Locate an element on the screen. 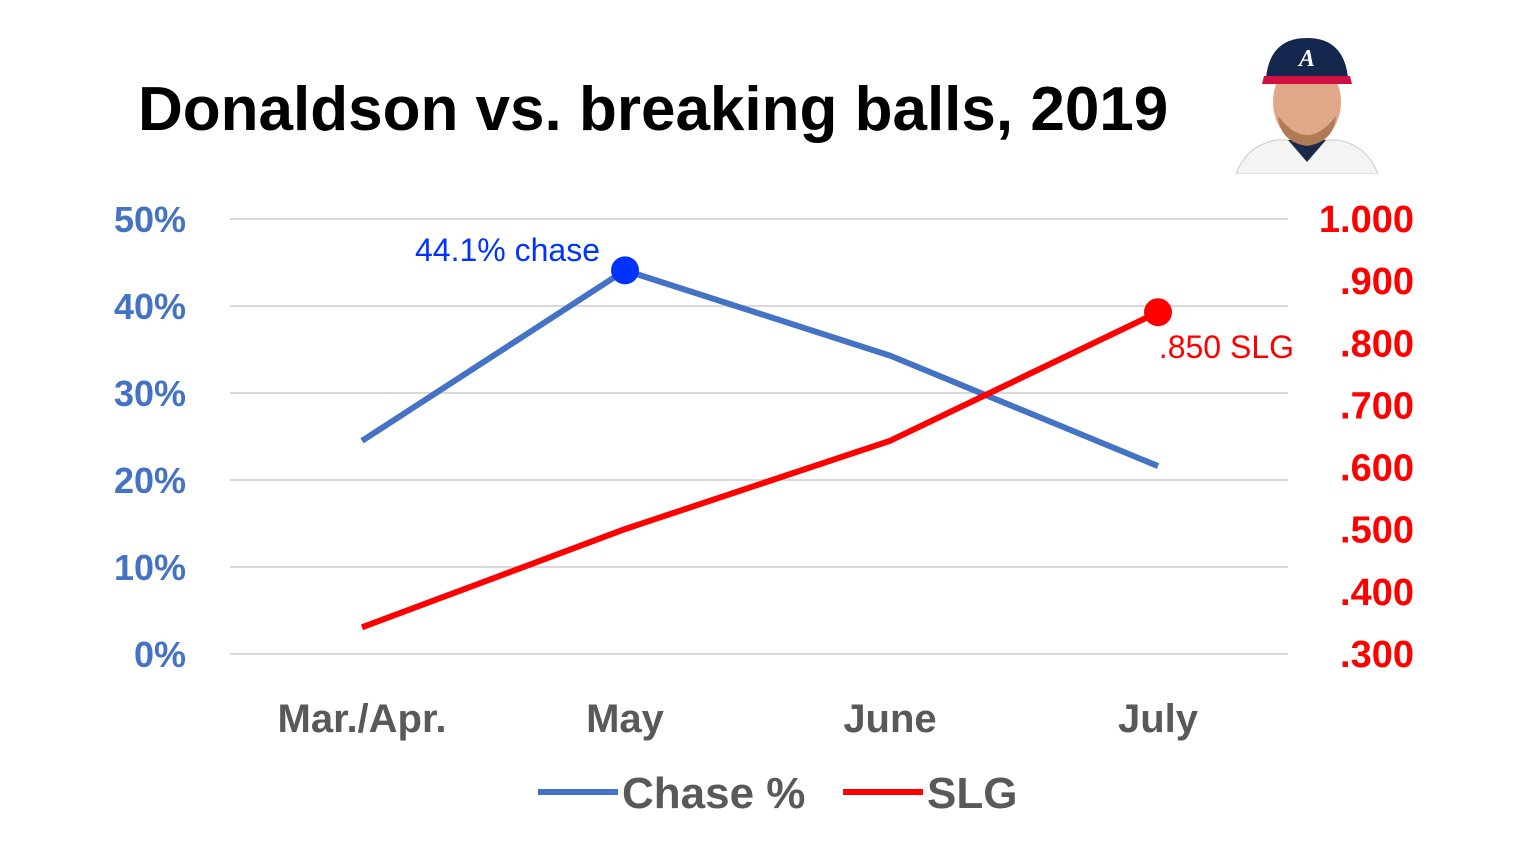  y-left-tick-label: 50% is located at coordinates (150, 219).